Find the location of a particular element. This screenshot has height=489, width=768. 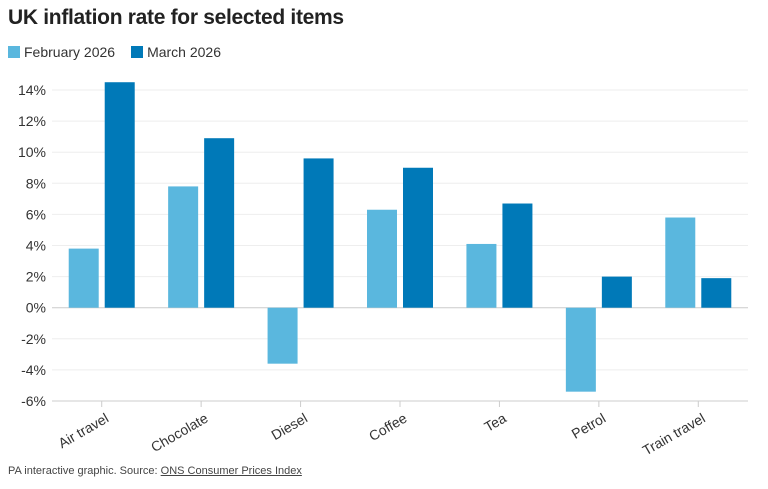

x-tick-label: Chocolate is located at coordinates (179, 432).